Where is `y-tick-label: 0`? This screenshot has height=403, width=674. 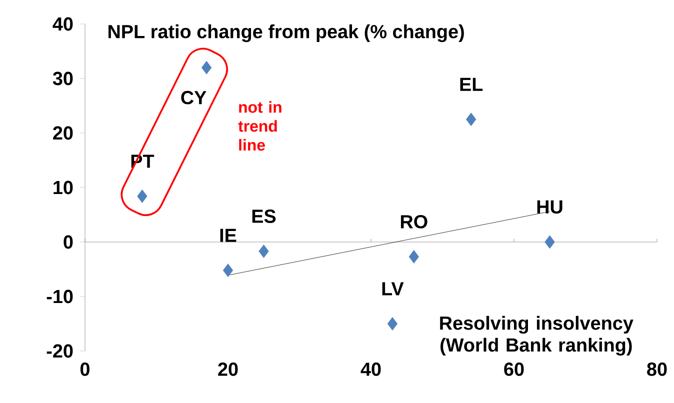
y-tick-label: 0 is located at coordinates (68, 242).